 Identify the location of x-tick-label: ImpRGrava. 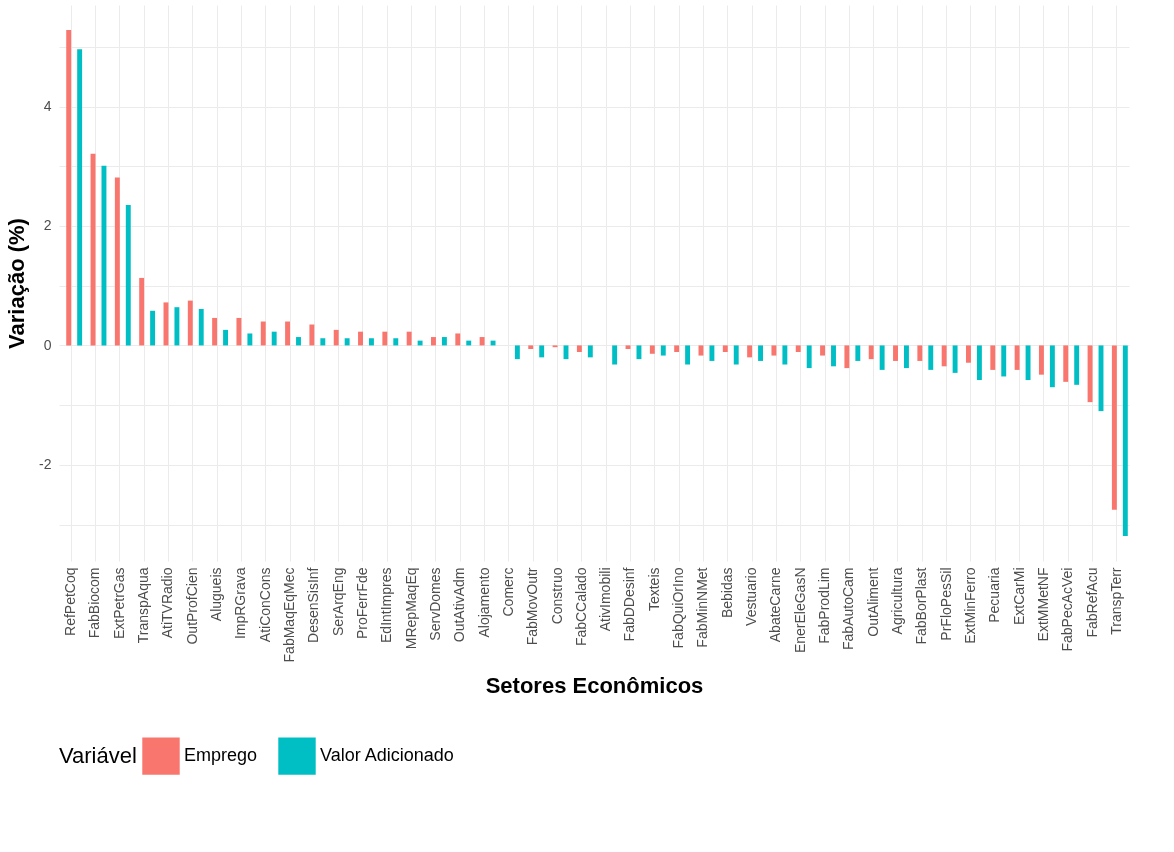
(240, 603).